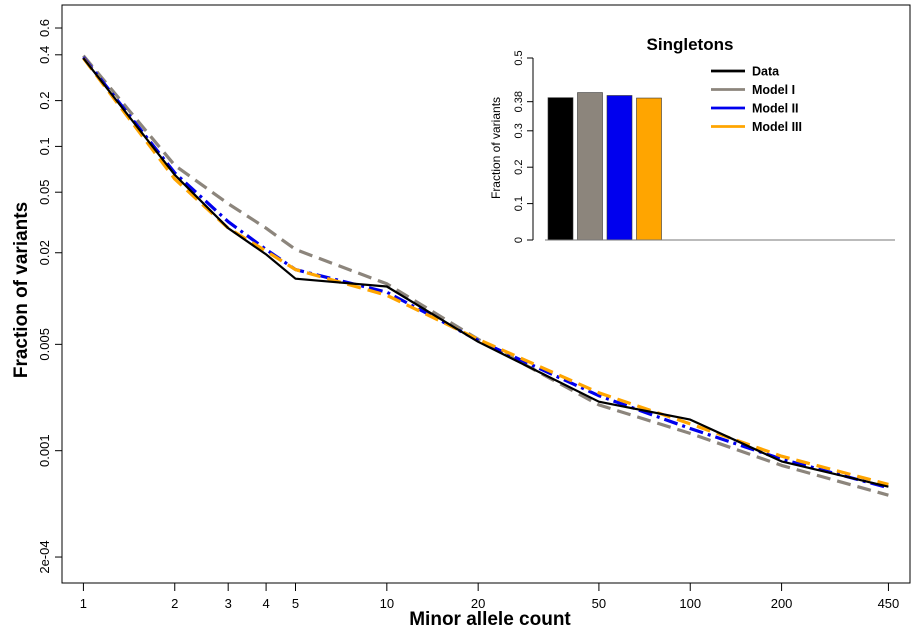 The image size is (914, 629). What do you see at coordinates (619, 167) in the screenshot?
I see `inset-bar-model-ii` at bounding box center [619, 167].